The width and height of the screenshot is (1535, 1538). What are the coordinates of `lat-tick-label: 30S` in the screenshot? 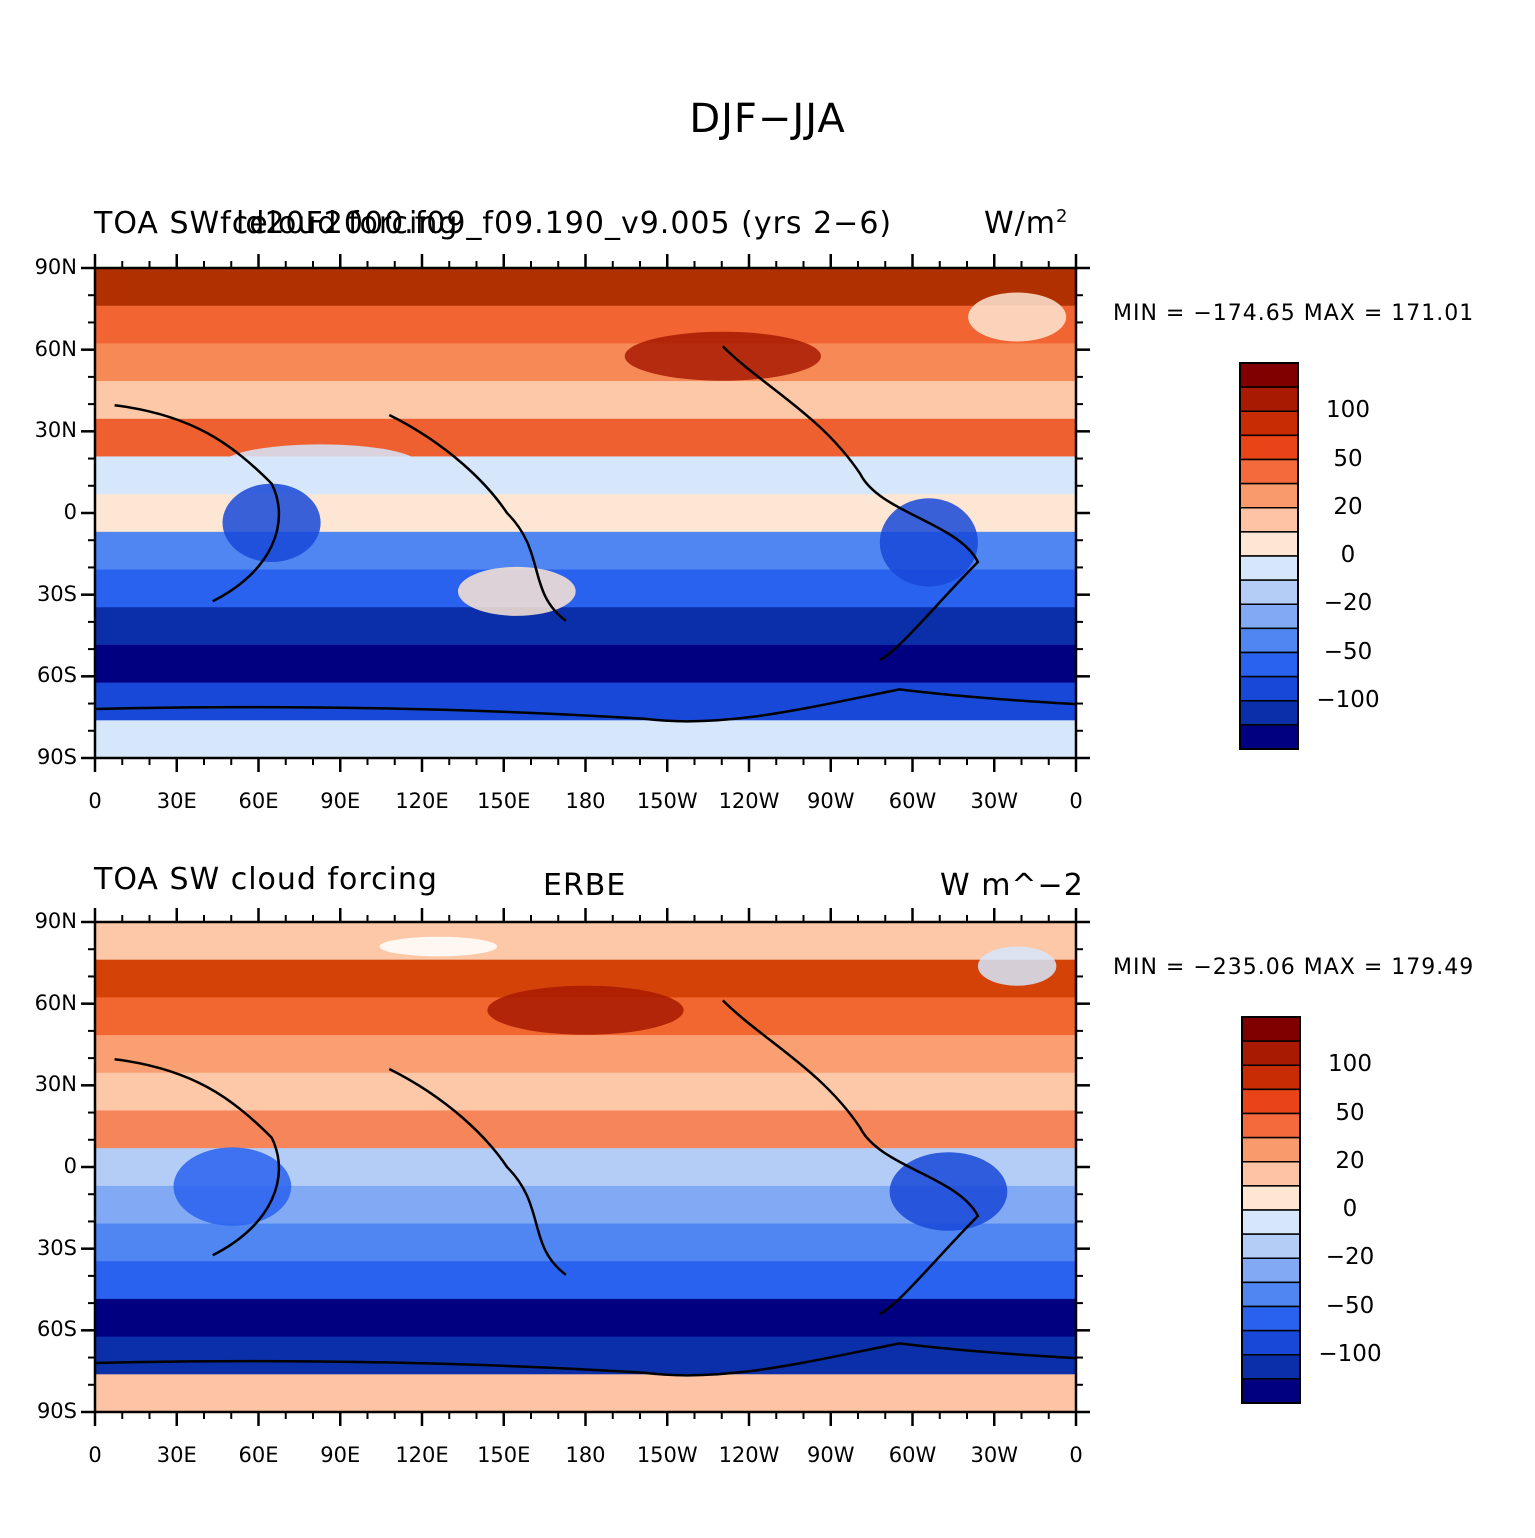 It's located at (56, 1247).